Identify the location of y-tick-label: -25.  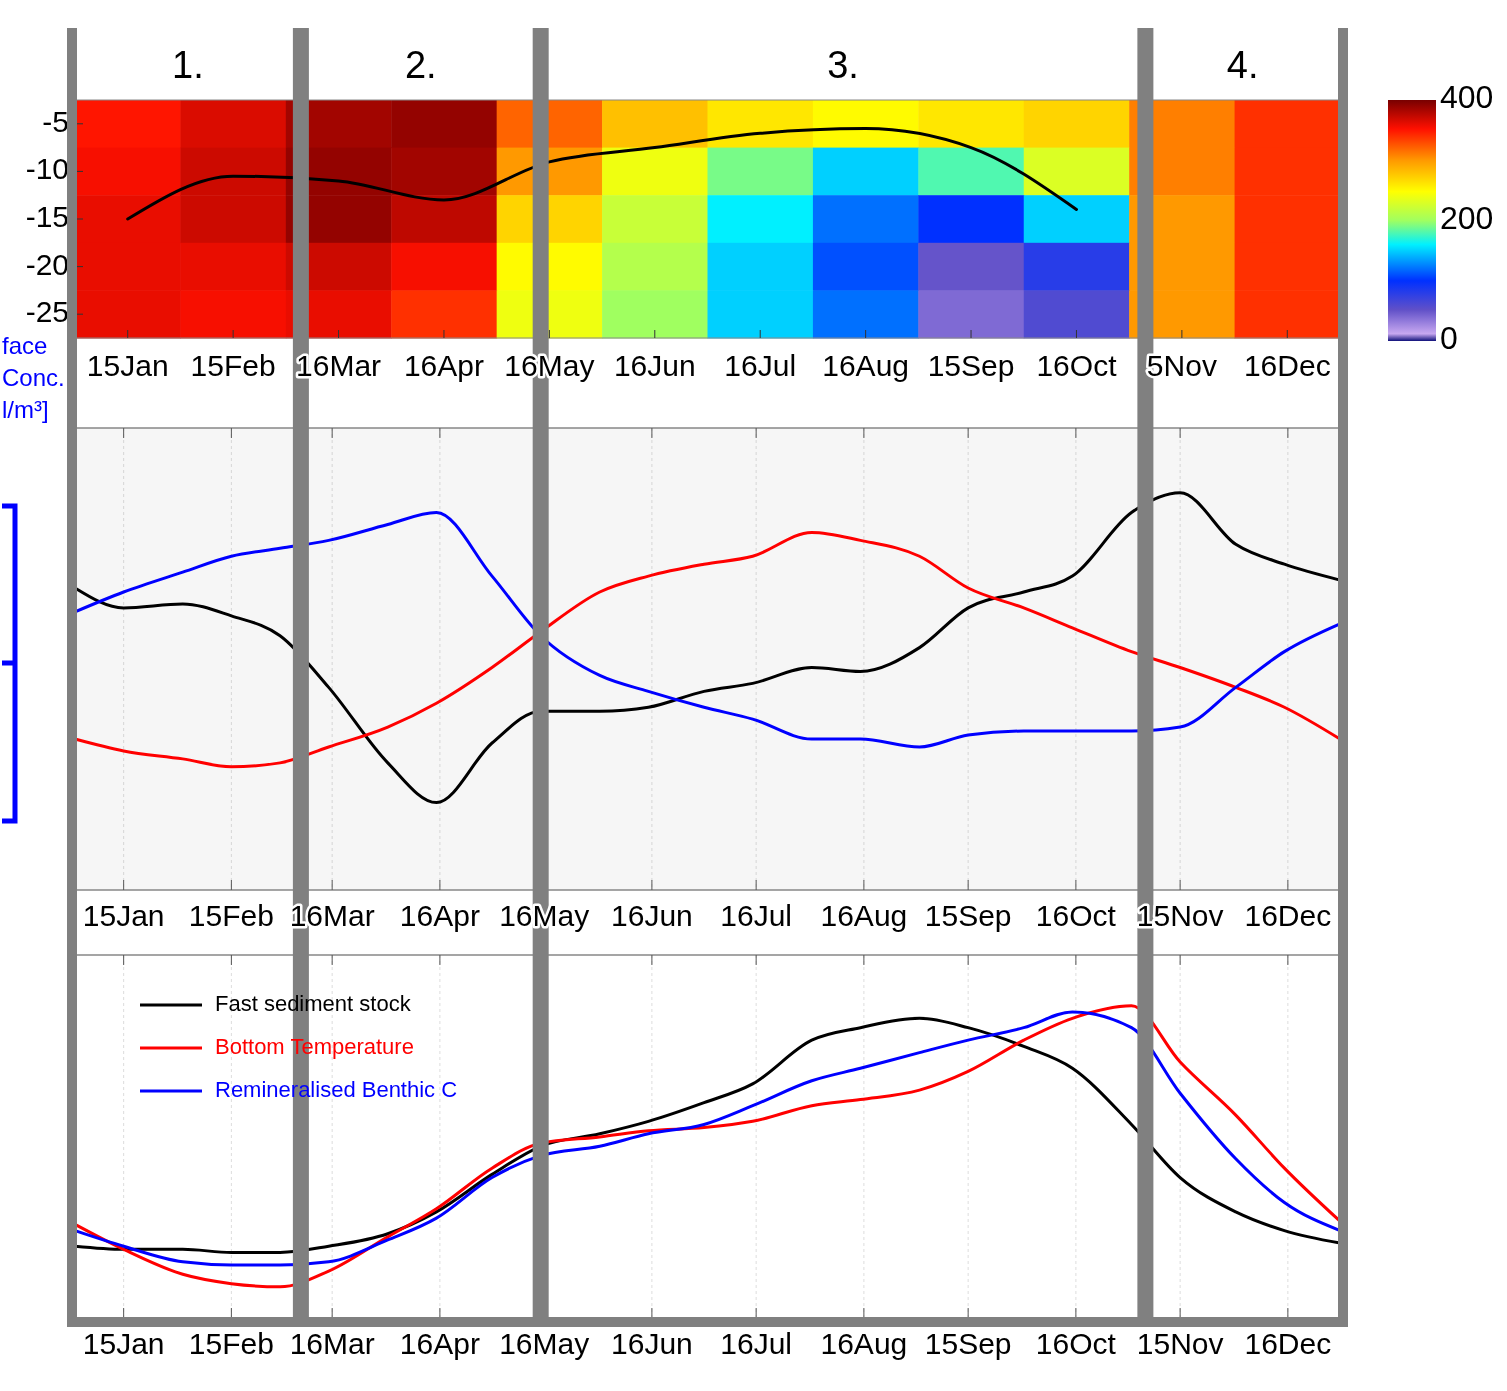
(47, 312).